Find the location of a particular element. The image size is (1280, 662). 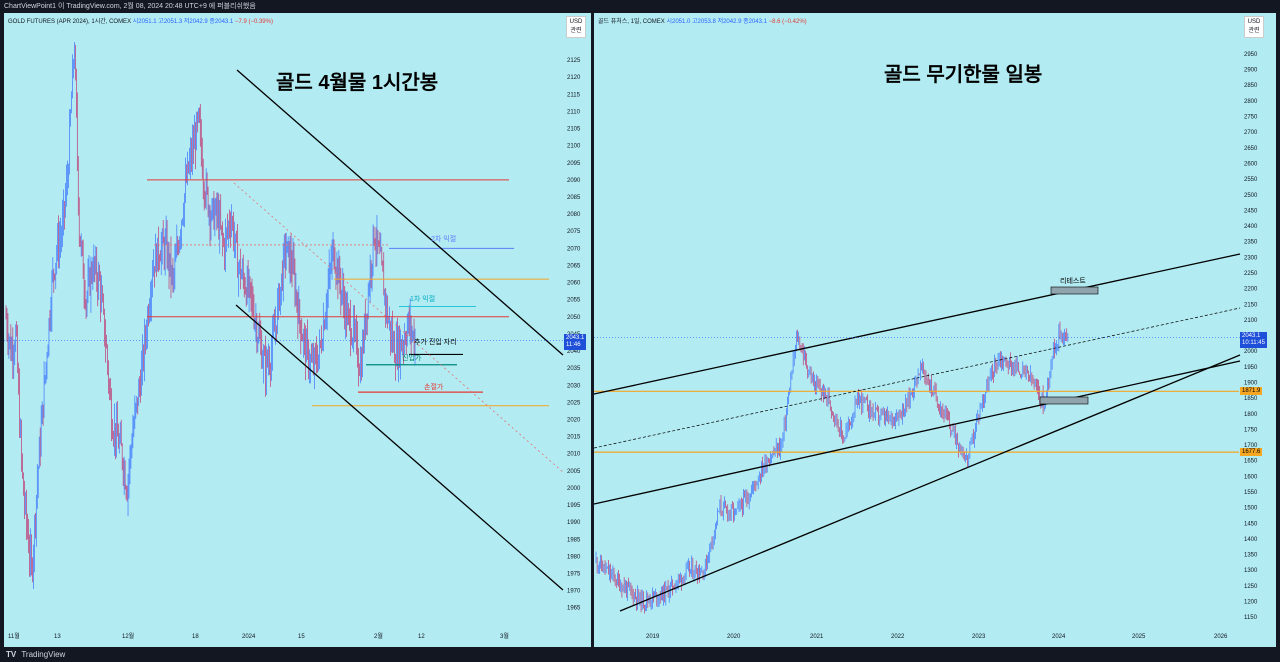

left-current-price-tag: 2043.1 11:46 is located at coordinates (575, 342).